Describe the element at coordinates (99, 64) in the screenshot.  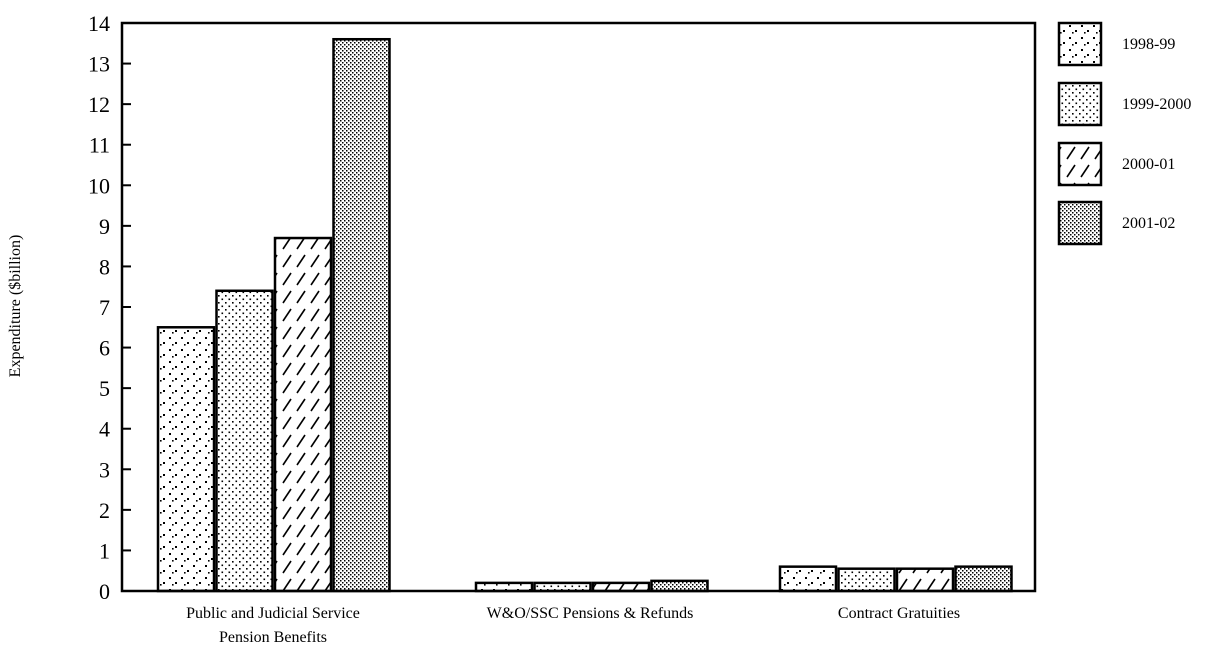
I see `y-tick-label: 13` at that location.